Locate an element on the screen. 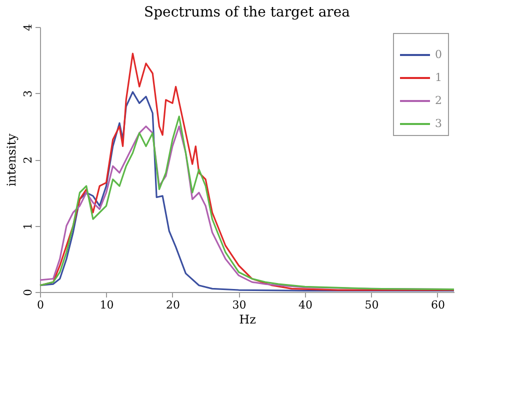 This screenshot has height=409, width=529. x-tick-label: 10 is located at coordinates (107, 305).